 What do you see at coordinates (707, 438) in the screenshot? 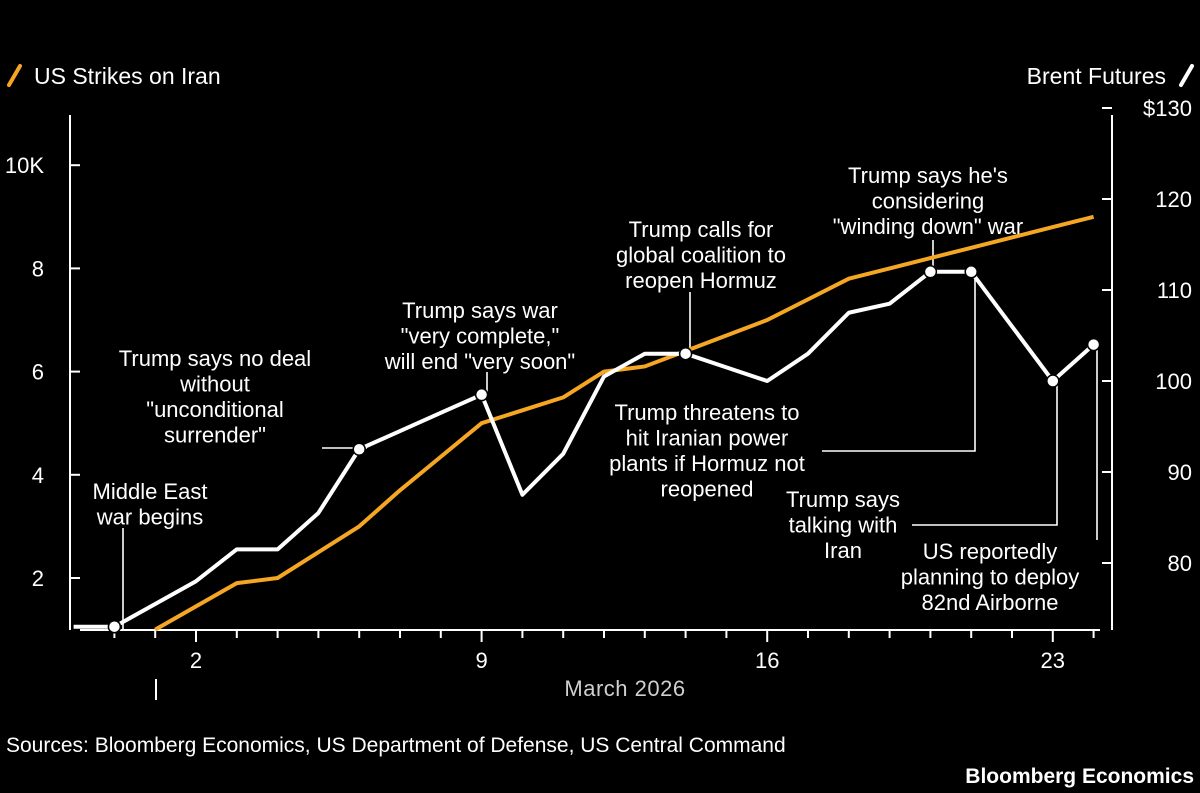
I see `annotation-line: hit Iranian power` at bounding box center [707, 438].